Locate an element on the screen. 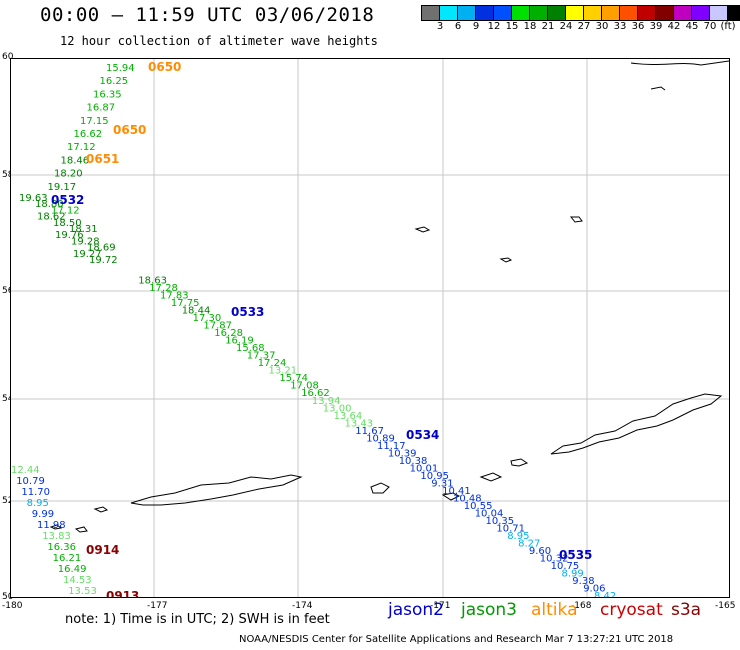 This screenshot has height=650, width=740. track-b-value-11: 18.63 is located at coordinates (152, 281).